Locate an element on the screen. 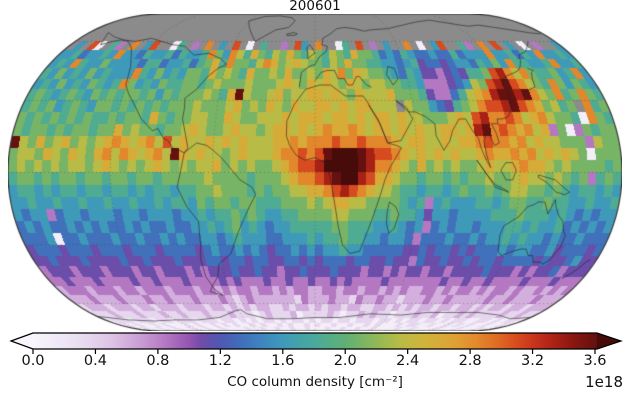  colorbar-gradient-body is located at coordinates (315, 341).